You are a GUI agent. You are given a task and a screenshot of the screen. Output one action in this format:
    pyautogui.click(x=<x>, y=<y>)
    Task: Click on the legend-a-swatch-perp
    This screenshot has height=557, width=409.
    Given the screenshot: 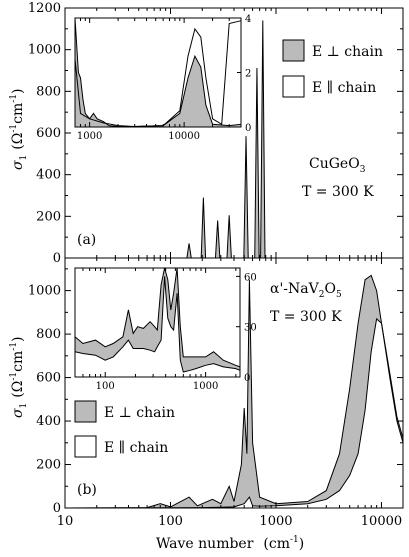 What is the action you would take?
    pyautogui.click(x=293, y=50)
    